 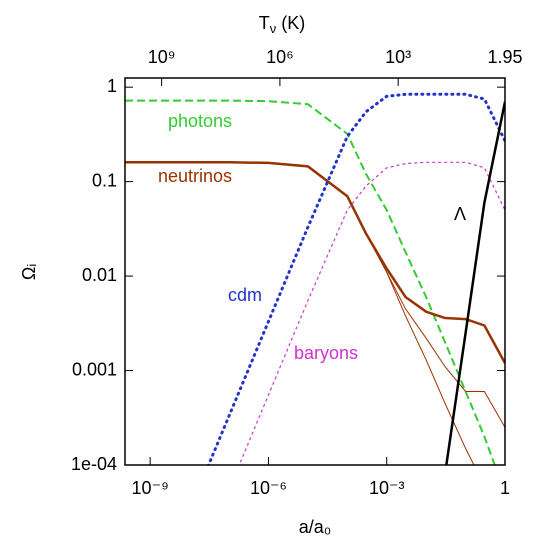 I want to click on series-label: cdm, so click(x=245, y=295).